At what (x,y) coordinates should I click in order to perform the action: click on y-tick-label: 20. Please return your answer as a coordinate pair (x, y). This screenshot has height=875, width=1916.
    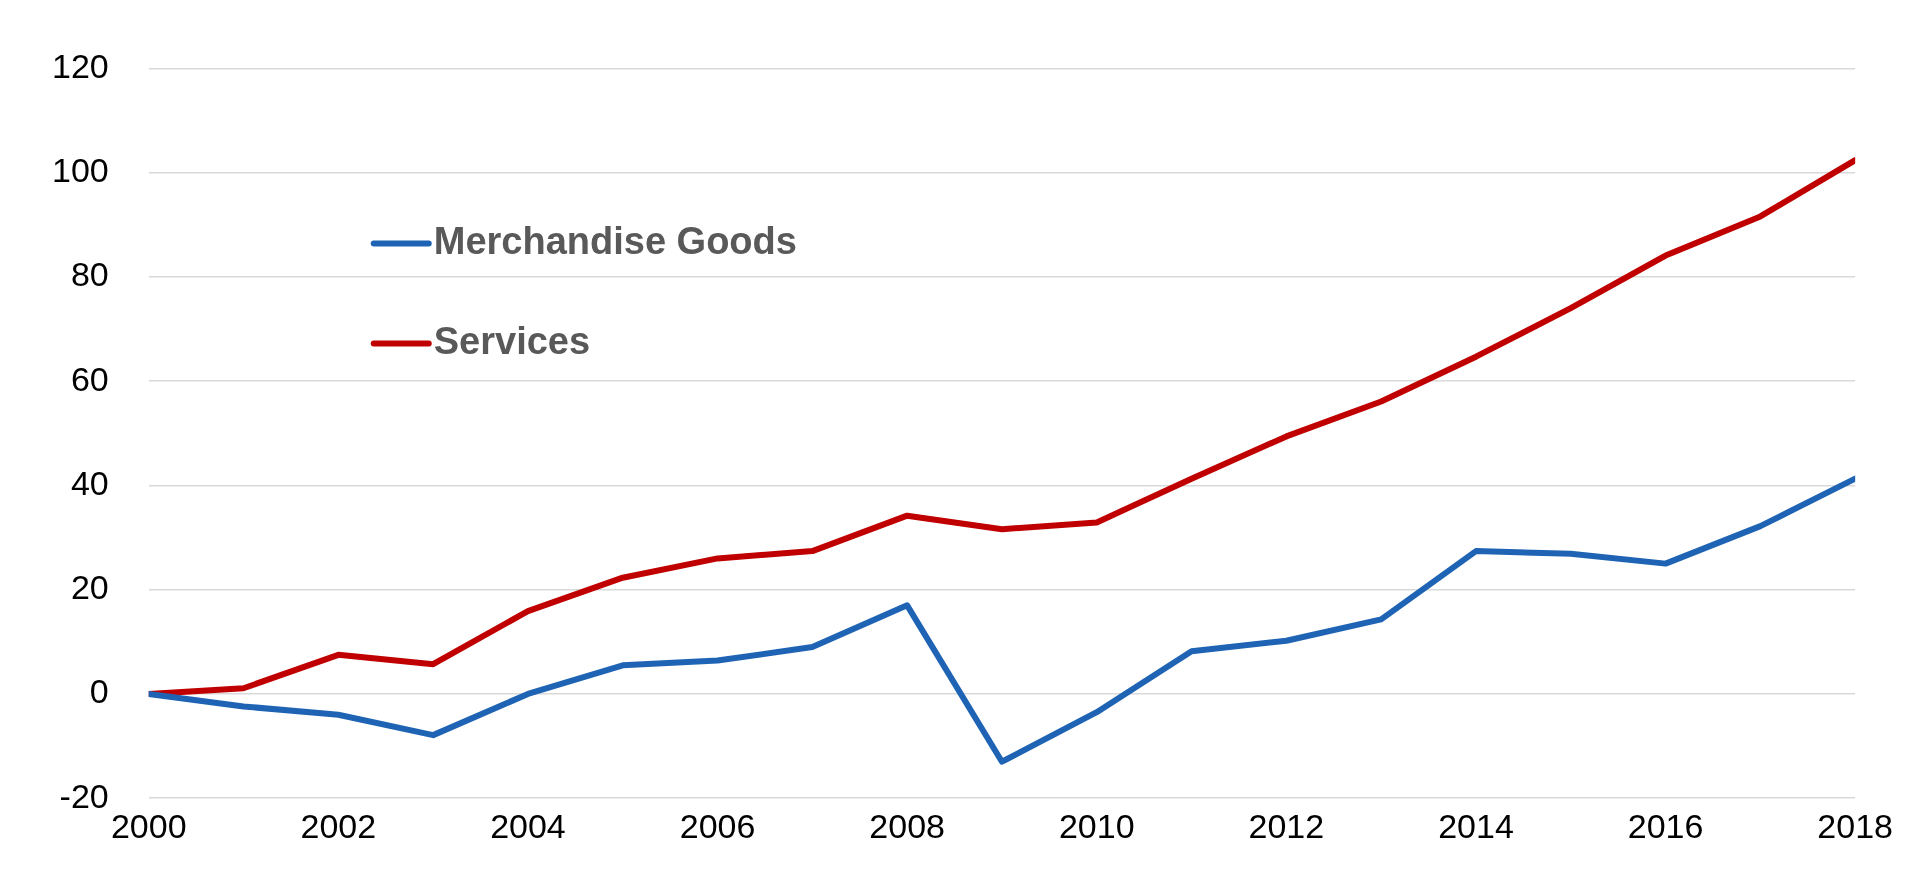
    Looking at the image, I should click on (89, 587).